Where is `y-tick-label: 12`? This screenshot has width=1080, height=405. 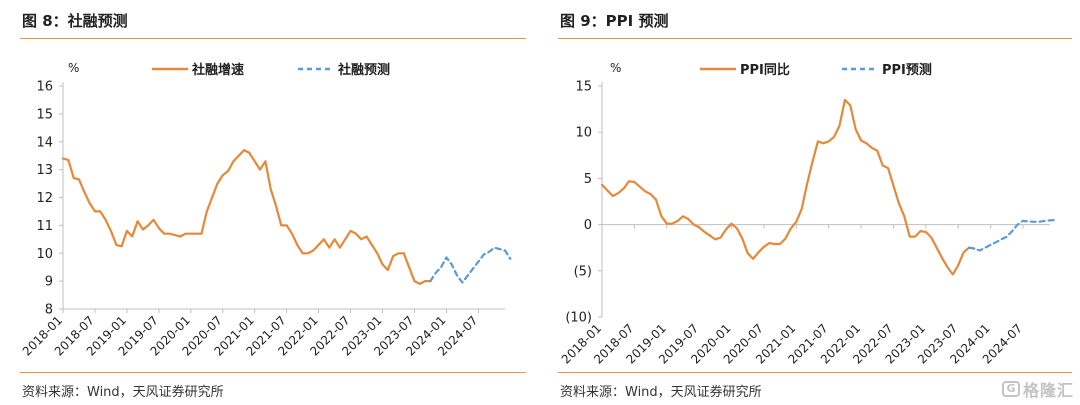 y-tick-label: 12 is located at coordinates (44, 198).